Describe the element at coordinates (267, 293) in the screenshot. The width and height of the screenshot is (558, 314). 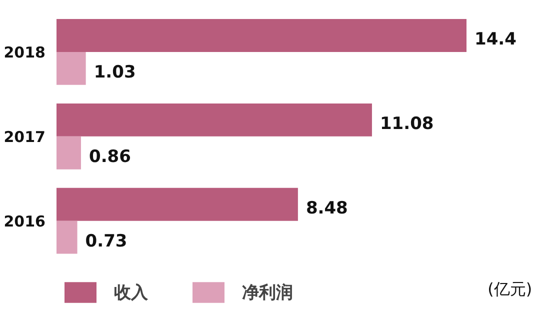
I see `legend-label: 净利润` at that location.